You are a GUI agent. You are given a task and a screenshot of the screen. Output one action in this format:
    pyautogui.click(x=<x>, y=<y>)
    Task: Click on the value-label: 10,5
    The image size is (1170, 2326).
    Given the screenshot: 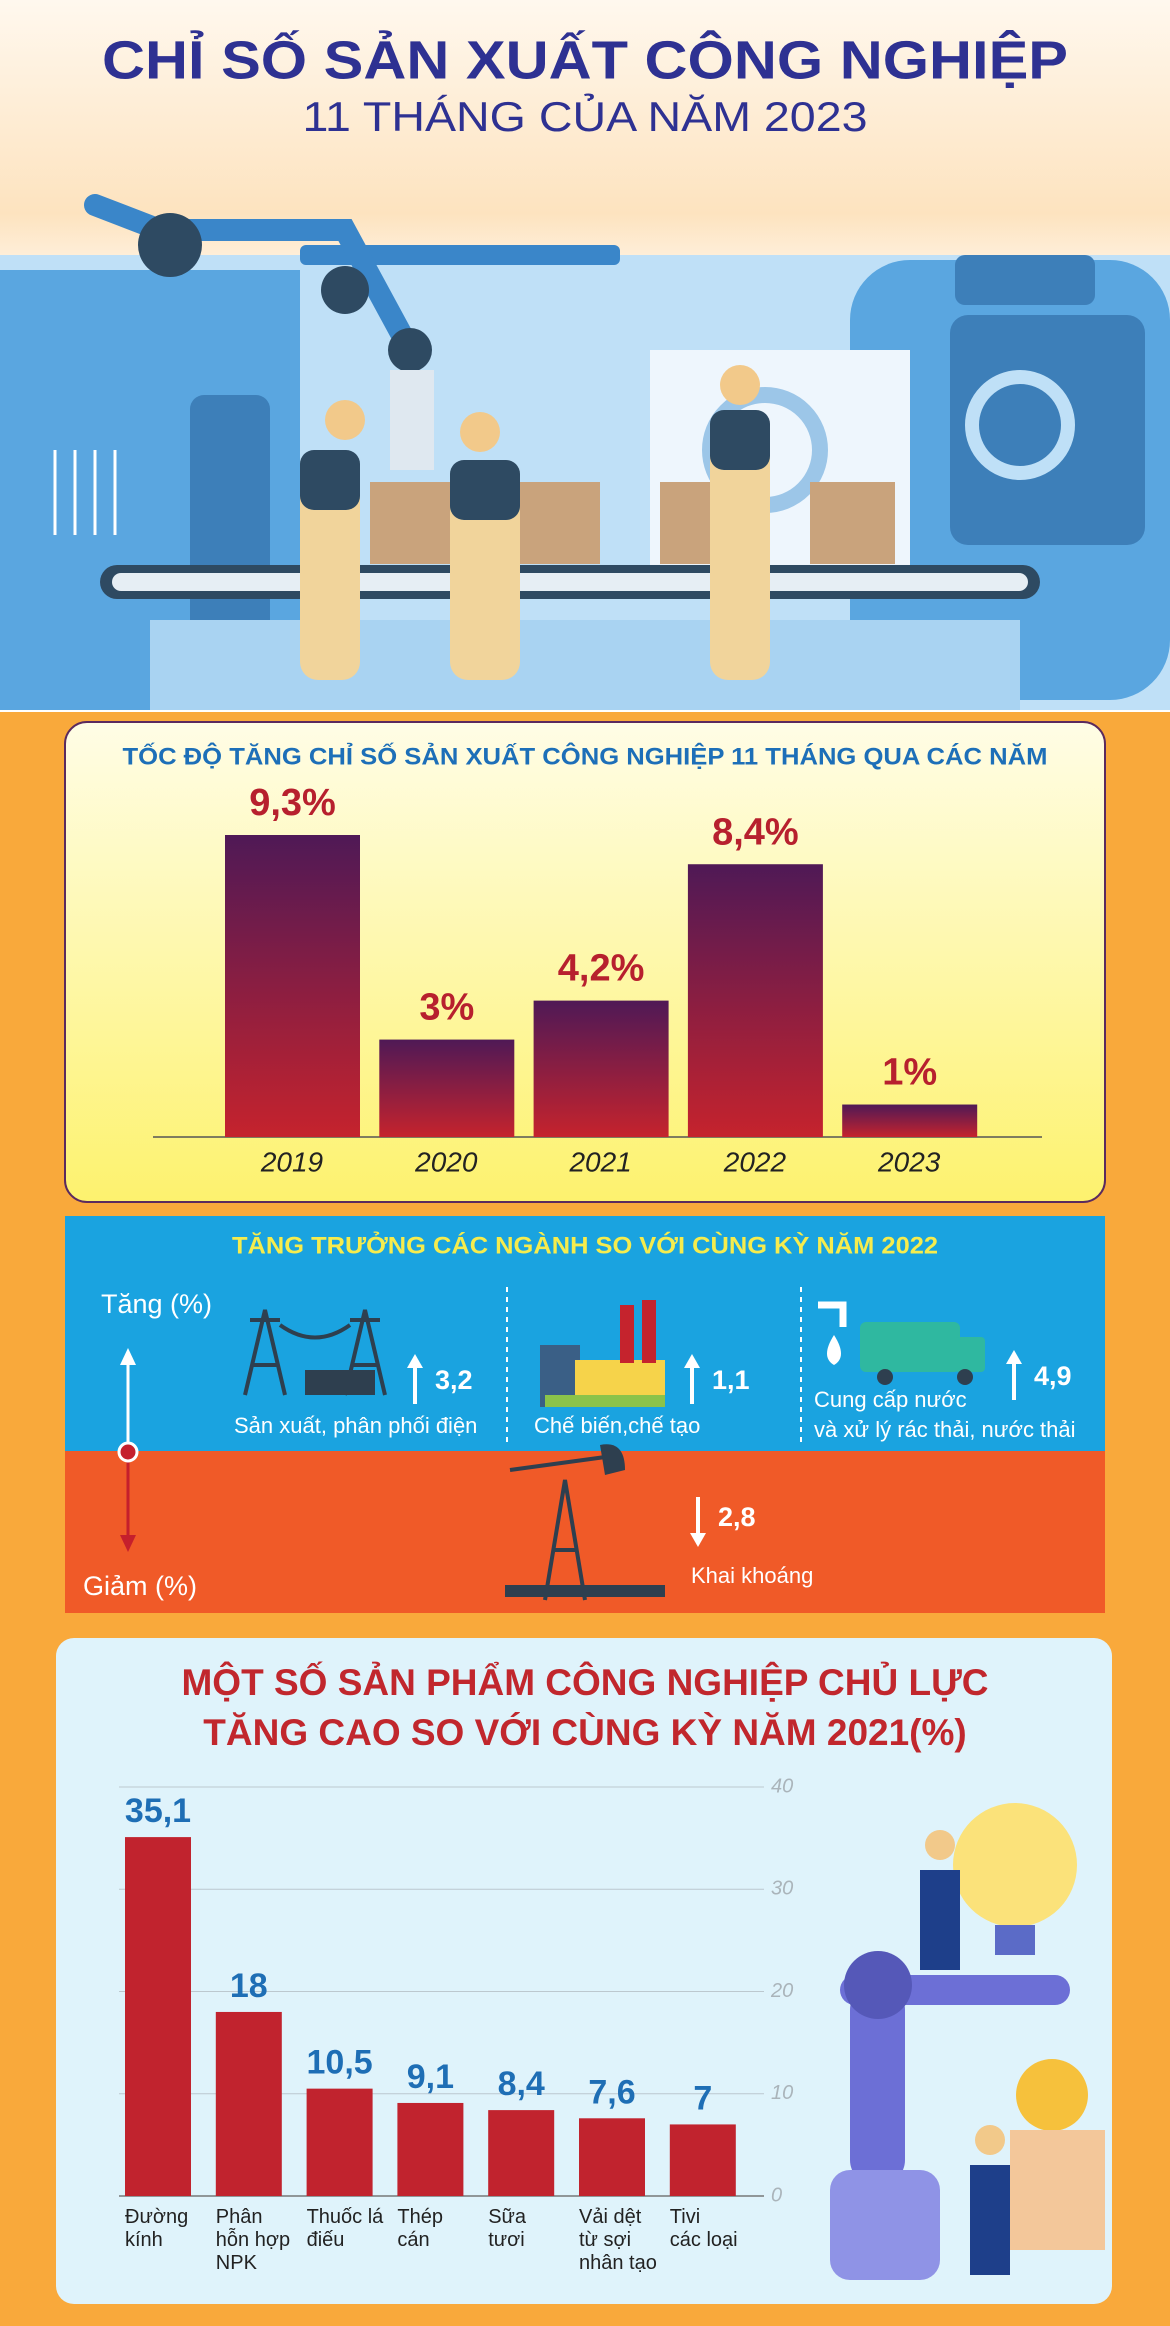 What is the action you would take?
    pyautogui.click(x=340, y=2063)
    